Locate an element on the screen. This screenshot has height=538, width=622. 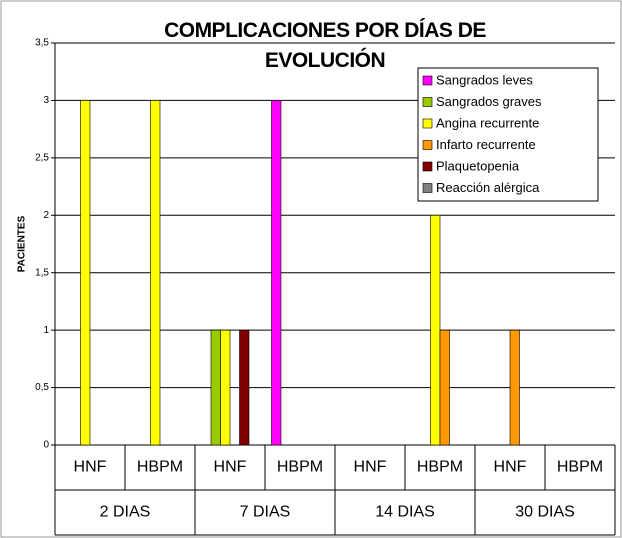
legend-label: Infarto recurrente is located at coordinates (486, 144).